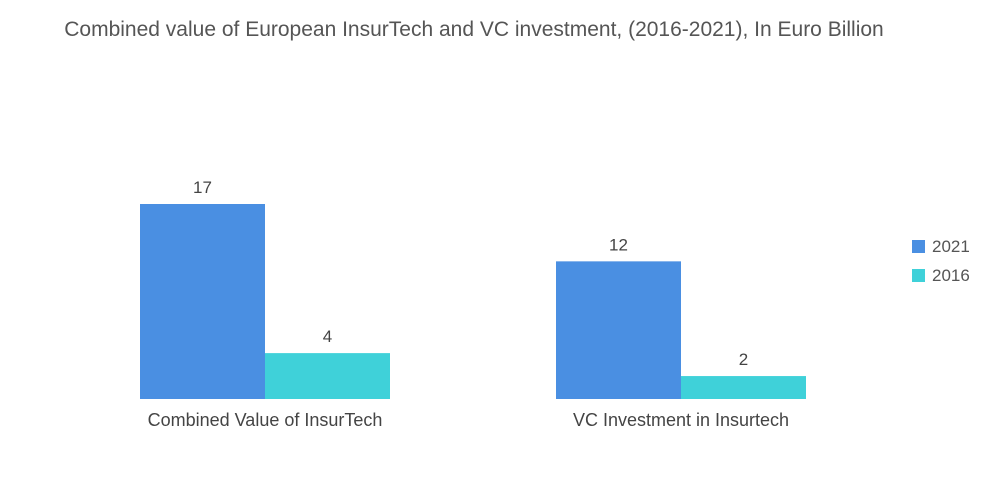  Describe the element at coordinates (618, 330) in the screenshot. I see `bar-vc-investment-2021` at that location.